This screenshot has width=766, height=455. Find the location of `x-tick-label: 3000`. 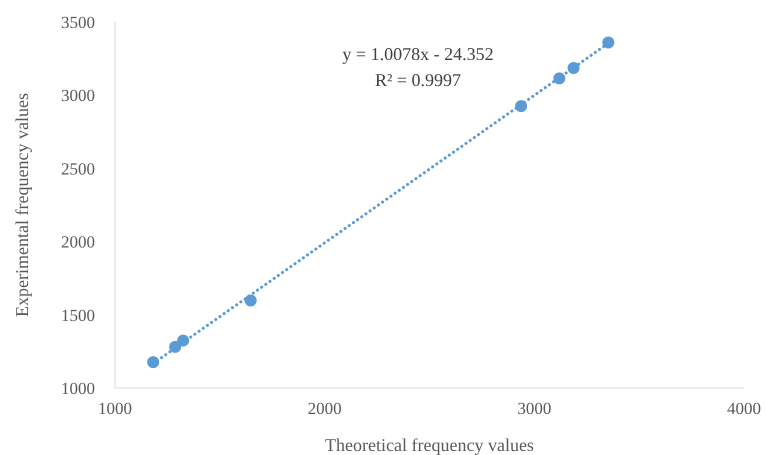

x-tick-label: 3000 is located at coordinates (534, 408).